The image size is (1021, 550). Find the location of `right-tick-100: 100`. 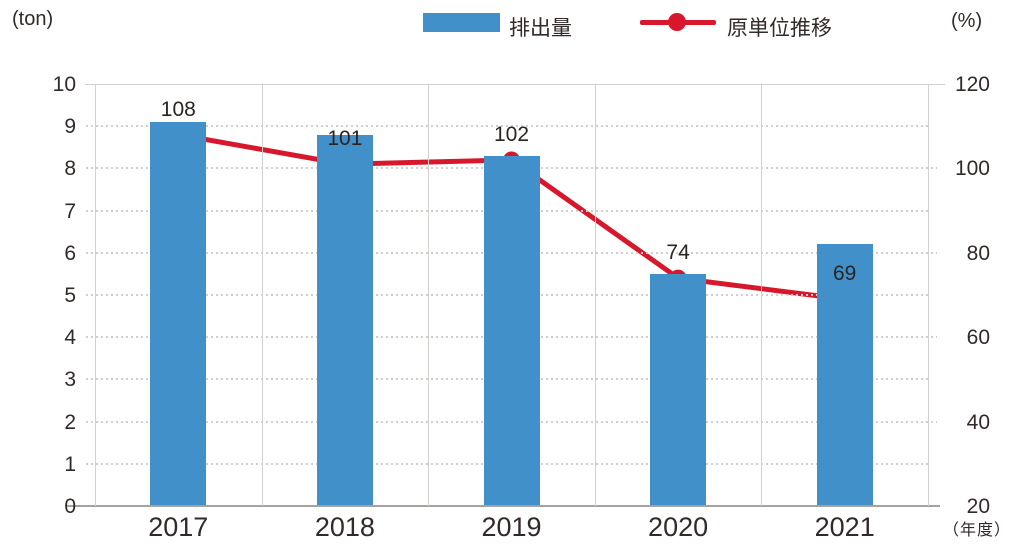

right-tick-100: 100 is located at coordinates (972, 169).